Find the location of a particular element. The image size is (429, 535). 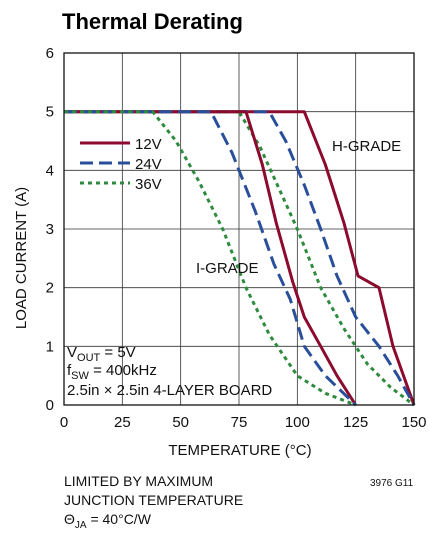

condition-board: 2.5in × 2.5in 4-LAYER BOARD is located at coordinates (169, 390).